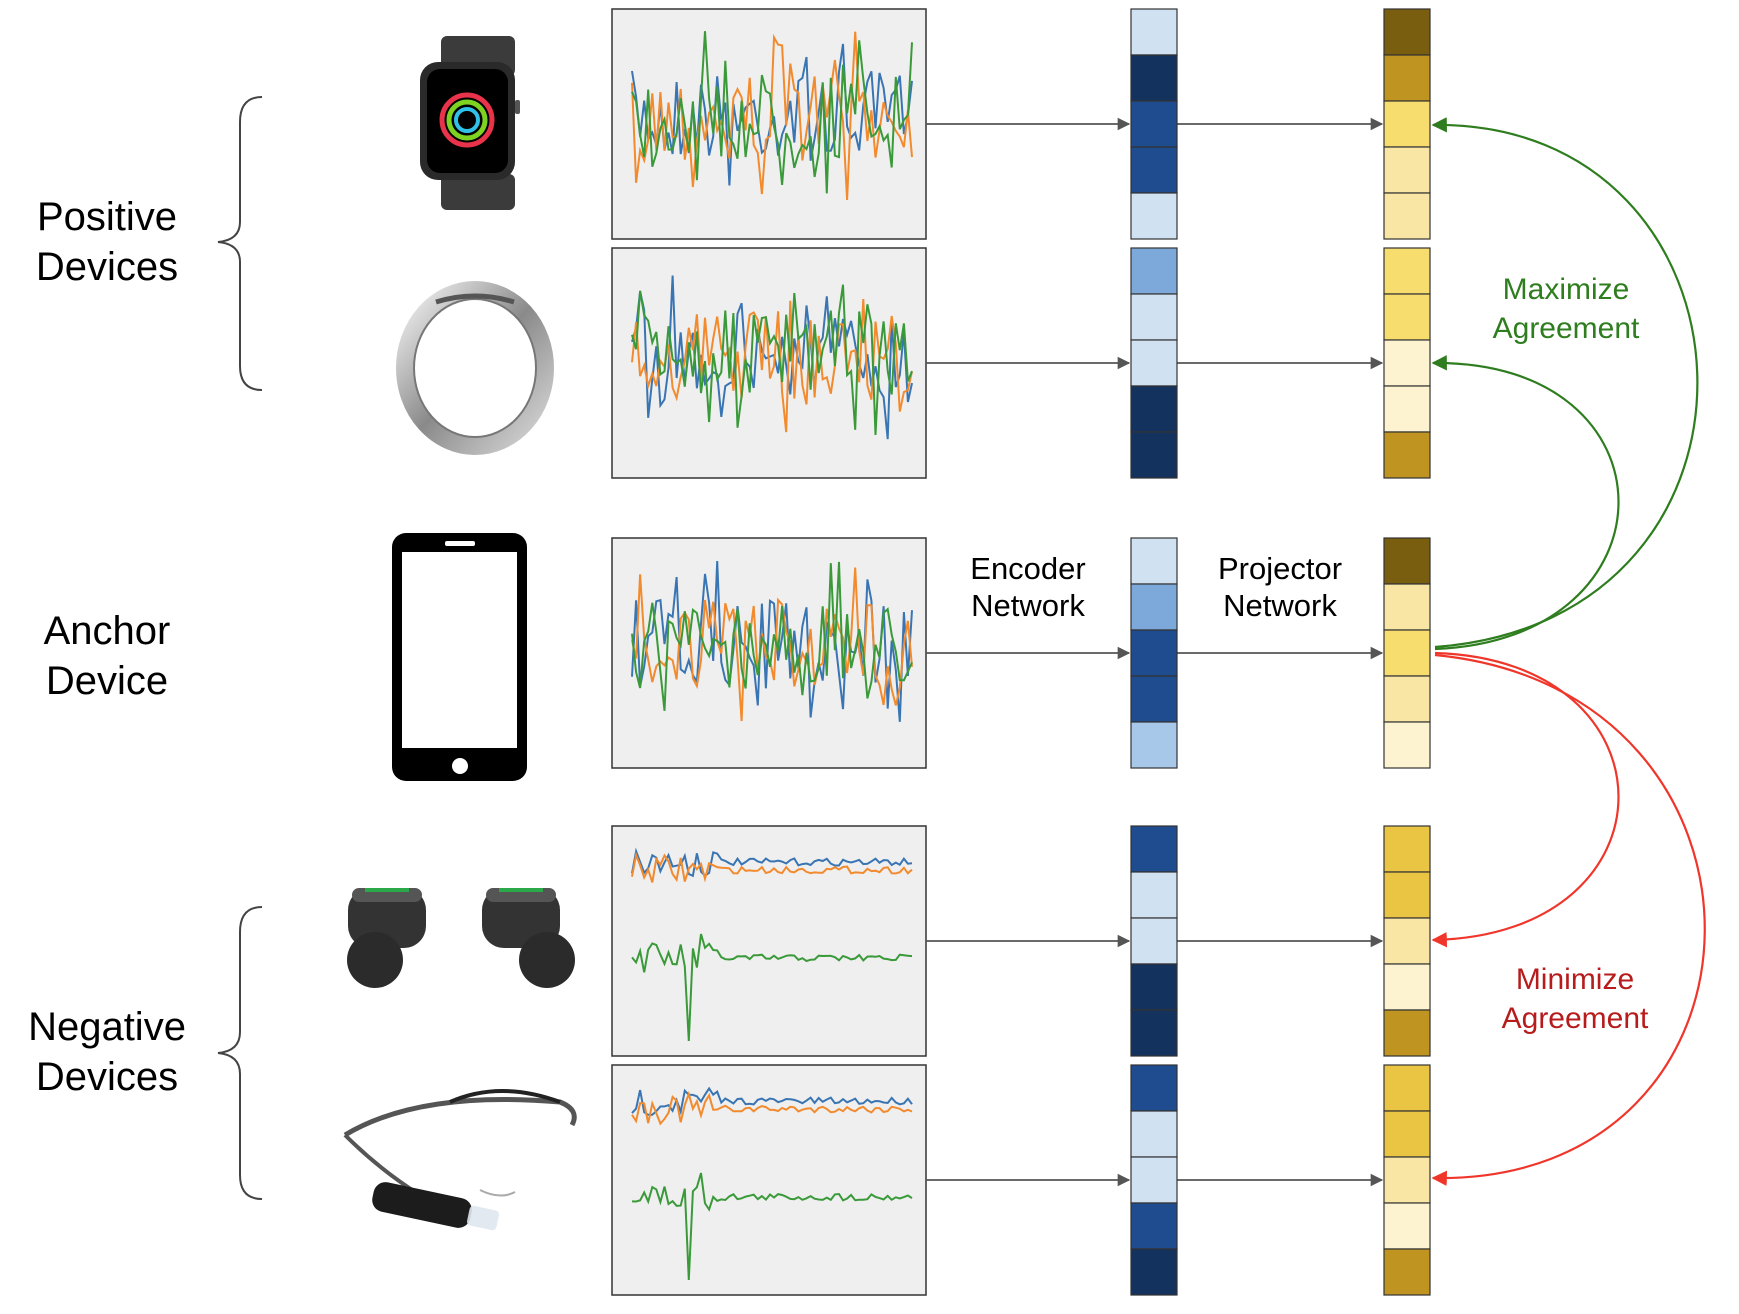 Image resolution: width=1739 pixels, height=1314 pixels. Describe the element at coordinates (107, 681) in the screenshot. I see `anchor-label-line2: Device` at that location.